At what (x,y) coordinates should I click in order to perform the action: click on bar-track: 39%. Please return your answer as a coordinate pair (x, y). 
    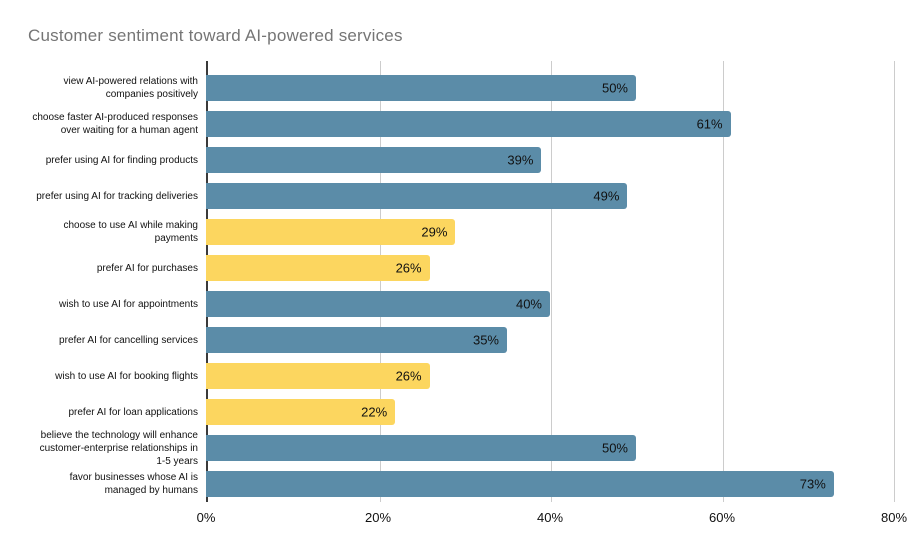
    Looking at the image, I should click on (550, 160).